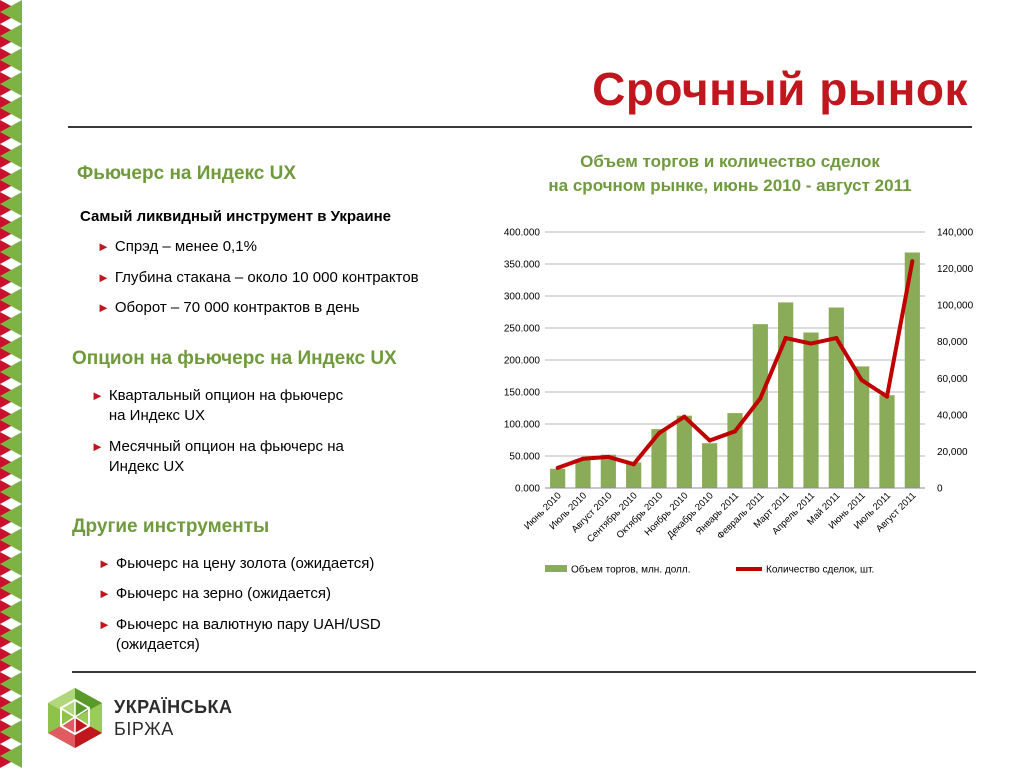  Describe the element at coordinates (524, 672) in the screenshot. I see `bottom-divider` at that location.